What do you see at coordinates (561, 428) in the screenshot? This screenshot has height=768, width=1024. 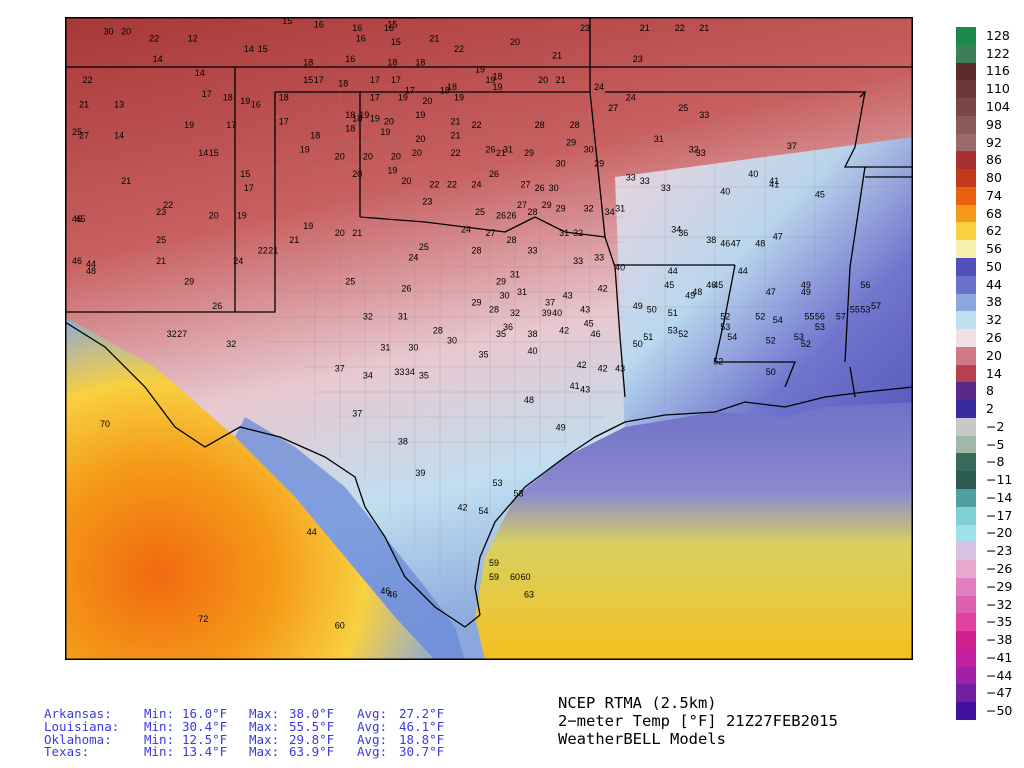 I see `station-value: 49` at bounding box center [561, 428].